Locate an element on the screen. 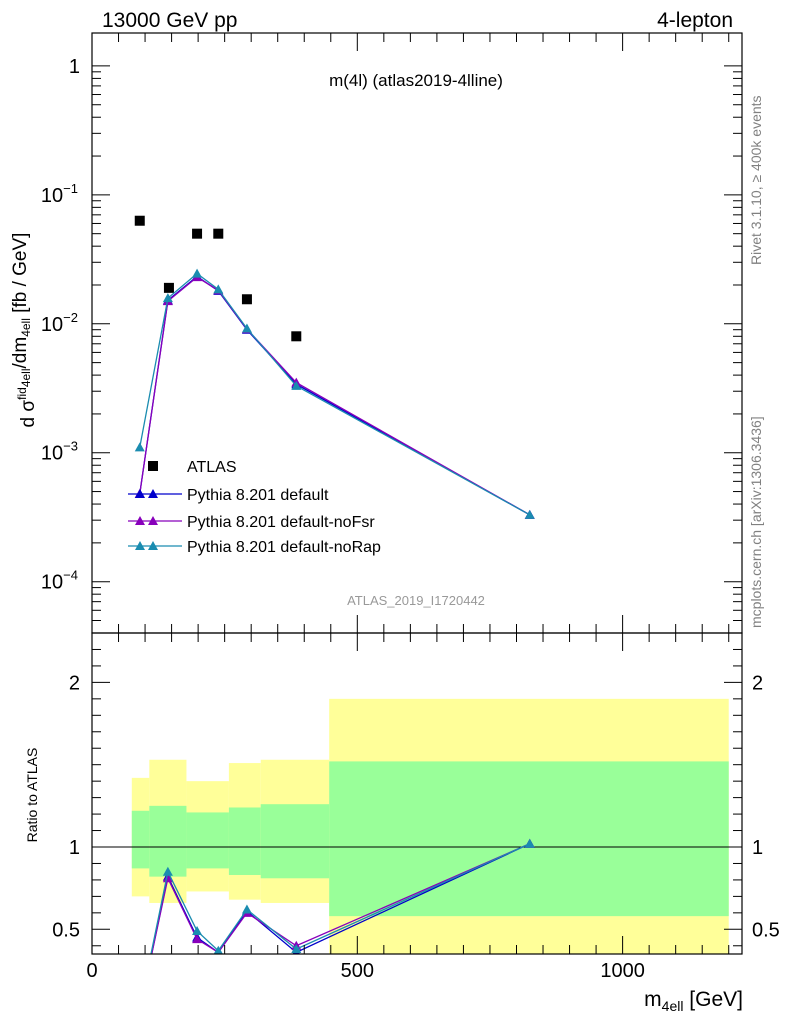  legend-marker-3-b is located at coordinates (153, 545).